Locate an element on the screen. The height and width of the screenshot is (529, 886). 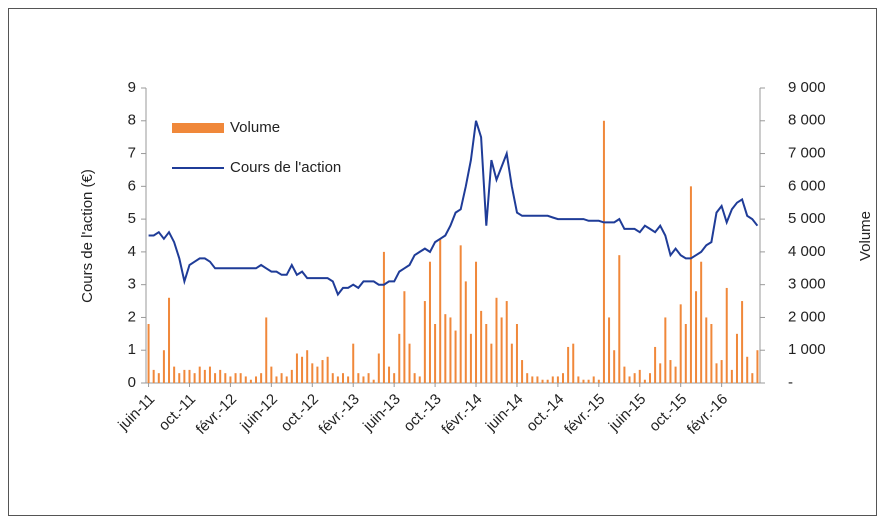
legend-swatch is located at coordinates (198, 128).